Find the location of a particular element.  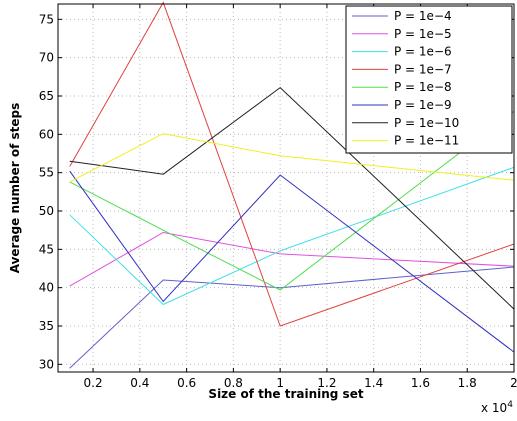

legend-label: P = 1e−10 is located at coordinates (426, 123).